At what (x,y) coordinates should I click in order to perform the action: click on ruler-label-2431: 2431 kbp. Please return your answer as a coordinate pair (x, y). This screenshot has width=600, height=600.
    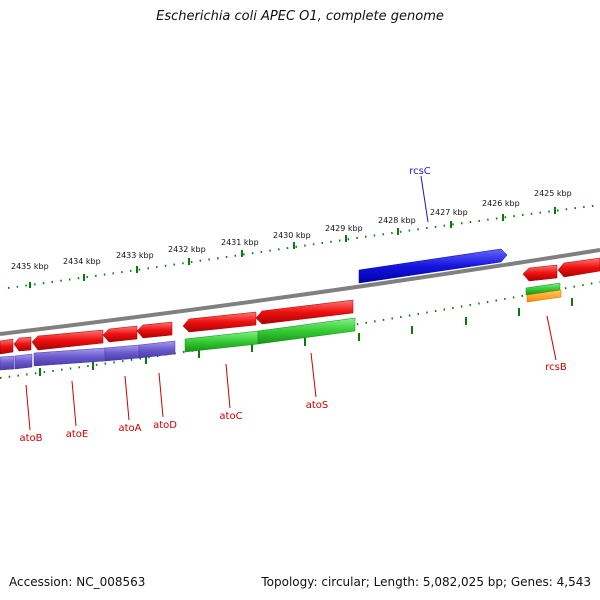
    Looking at the image, I should click on (240, 242).